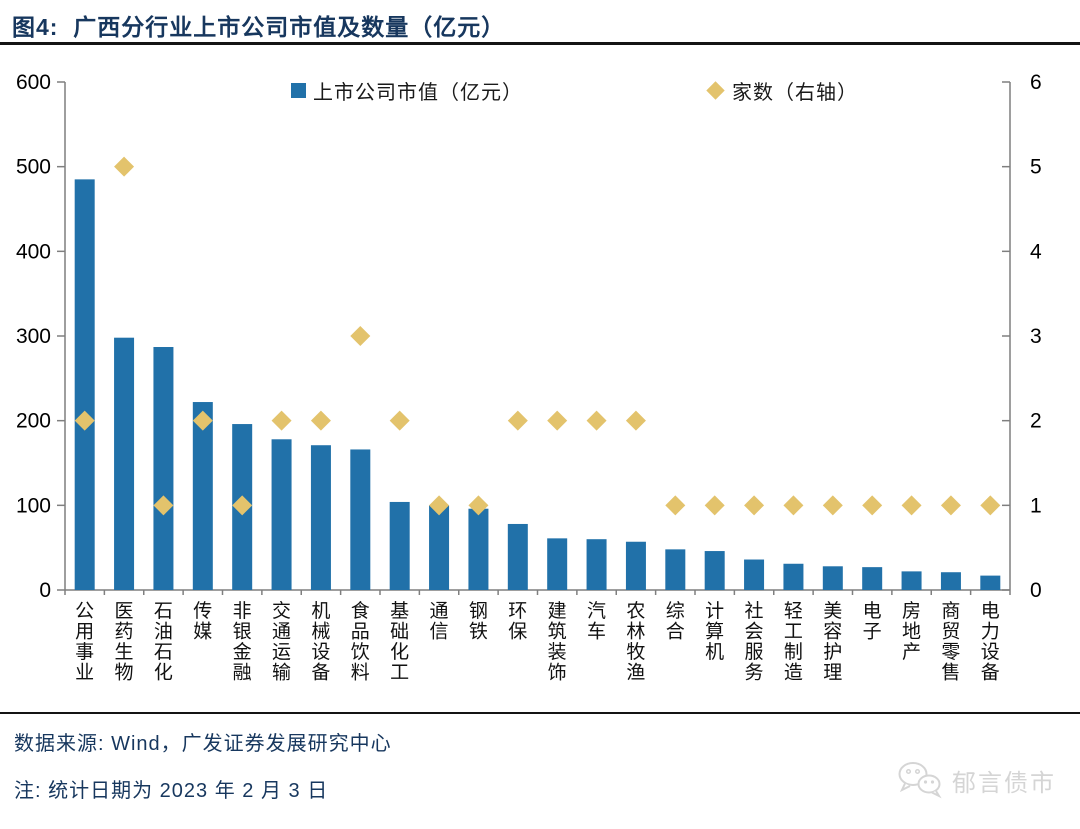  What do you see at coordinates (259, 27) in the screenshot?
I see `figure-title: 图4: 广西分行业上市公司市值及数量（亿元）` at bounding box center [259, 27].